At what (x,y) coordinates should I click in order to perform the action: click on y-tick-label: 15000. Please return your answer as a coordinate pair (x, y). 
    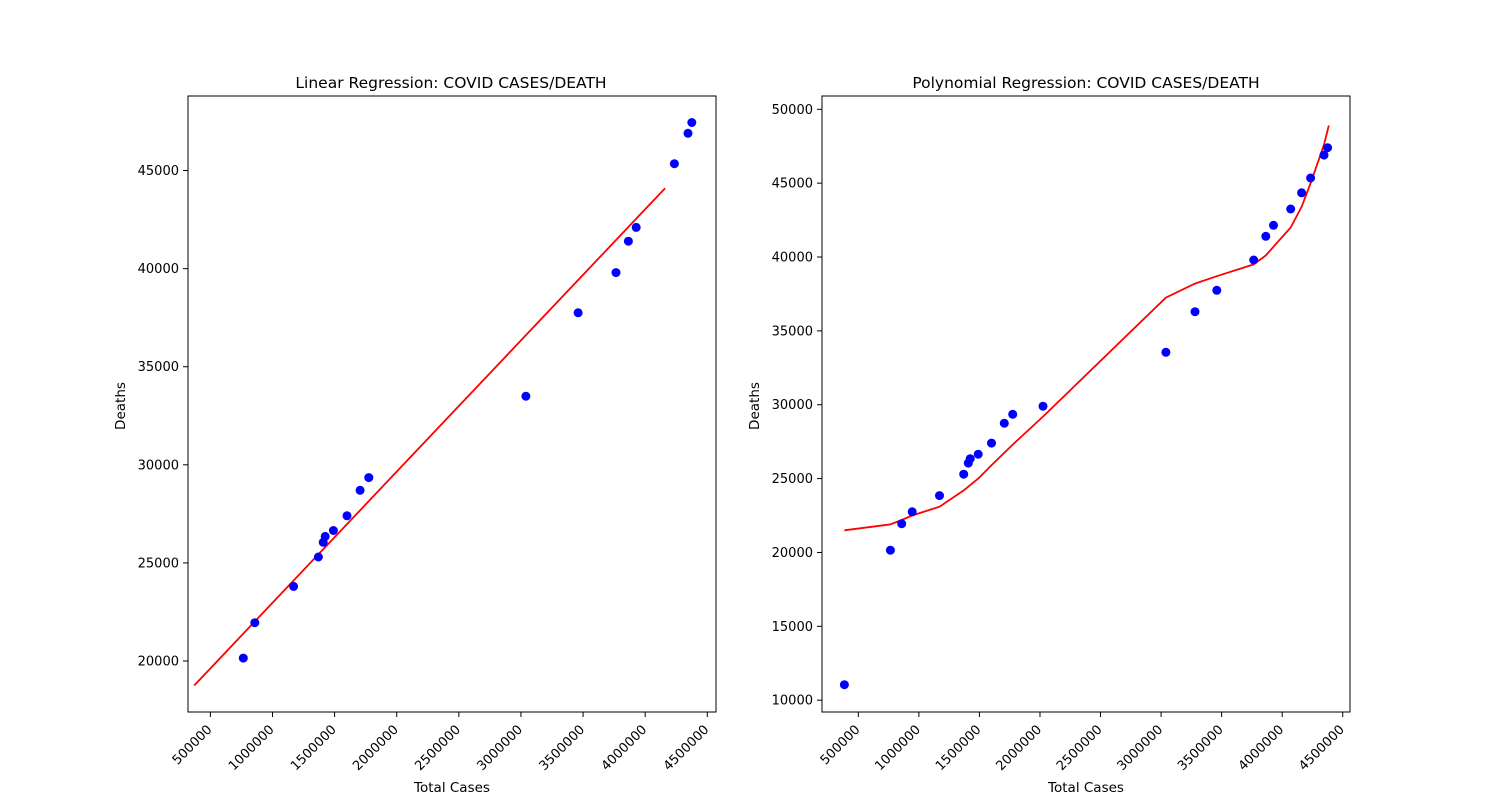
    Looking at the image, I should click on (792, 627).